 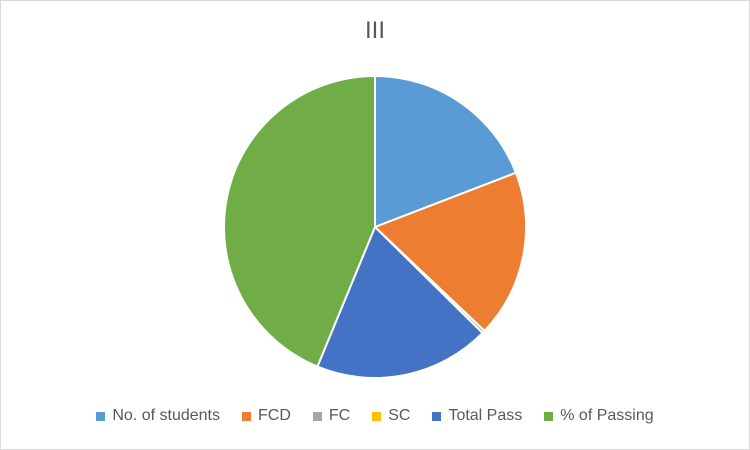 What do you see at coordinates (485, 415) in the screenshot?
I see `legend-label: Total Pass` at bounding box center [485, 415].